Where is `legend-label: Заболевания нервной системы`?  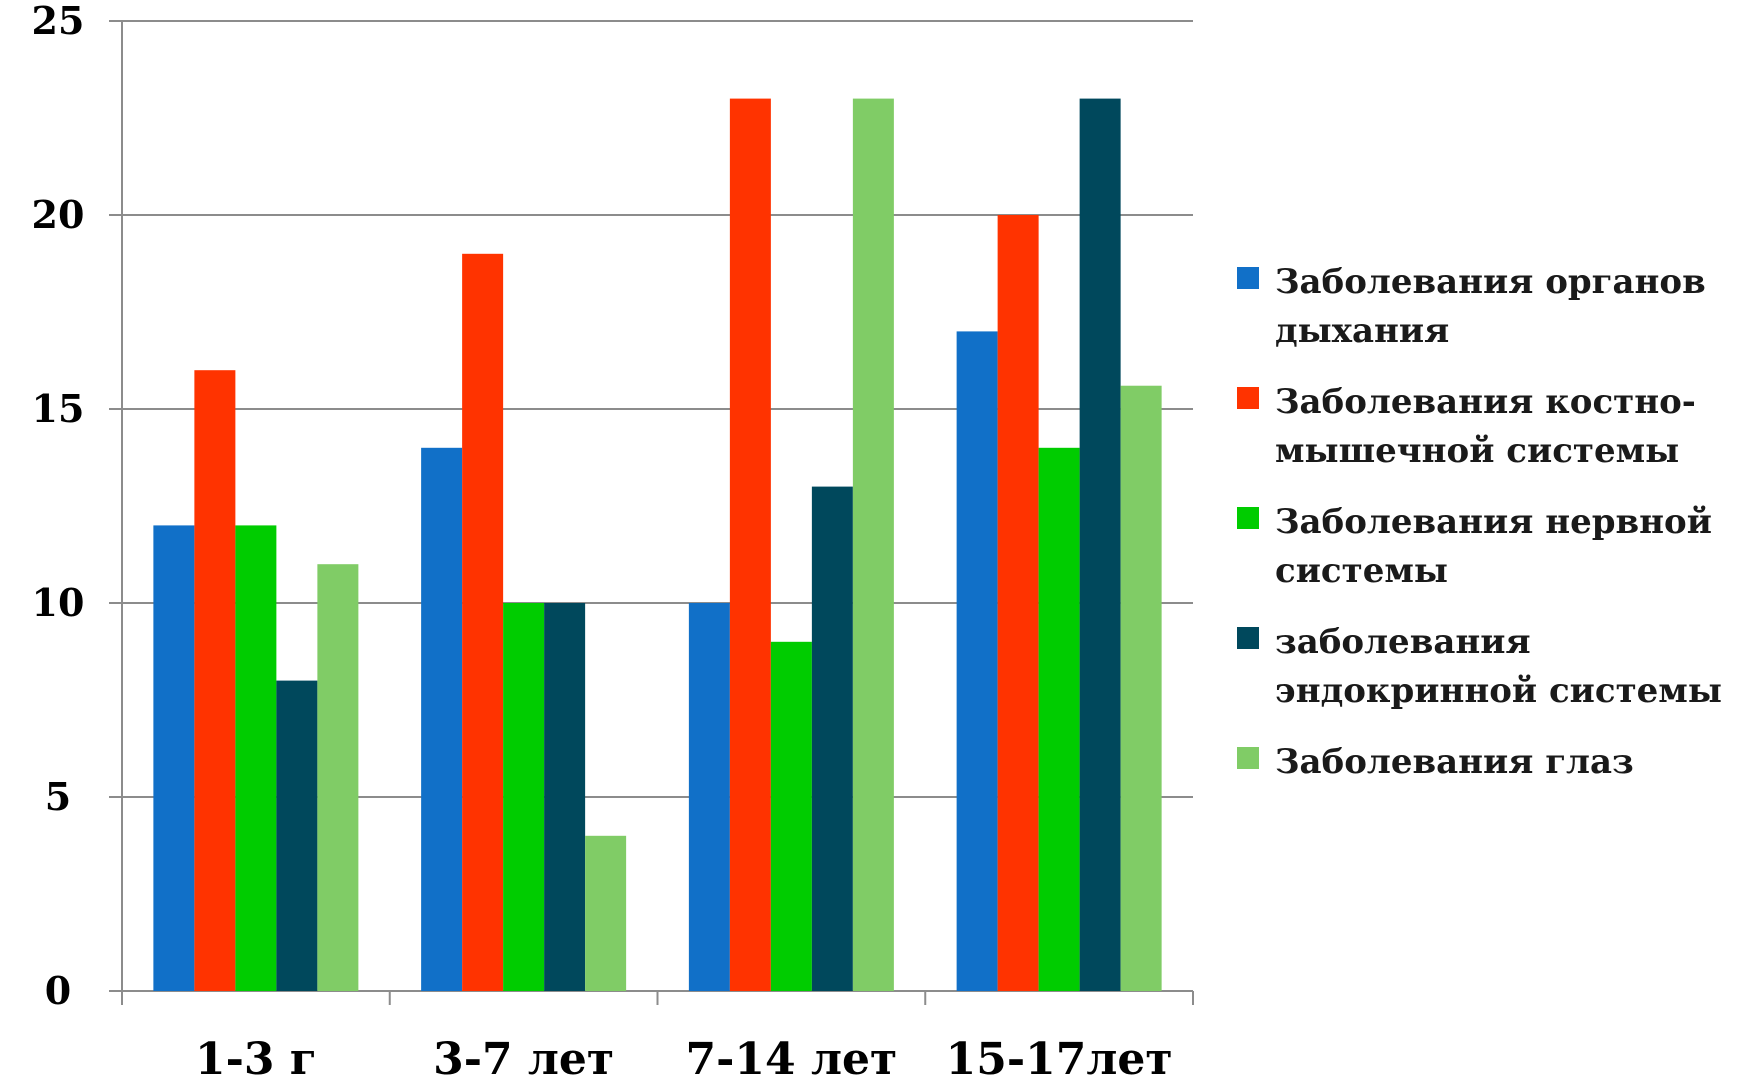
legend-label: Заболевания нервной системы is located at coordinates (1493, 546).